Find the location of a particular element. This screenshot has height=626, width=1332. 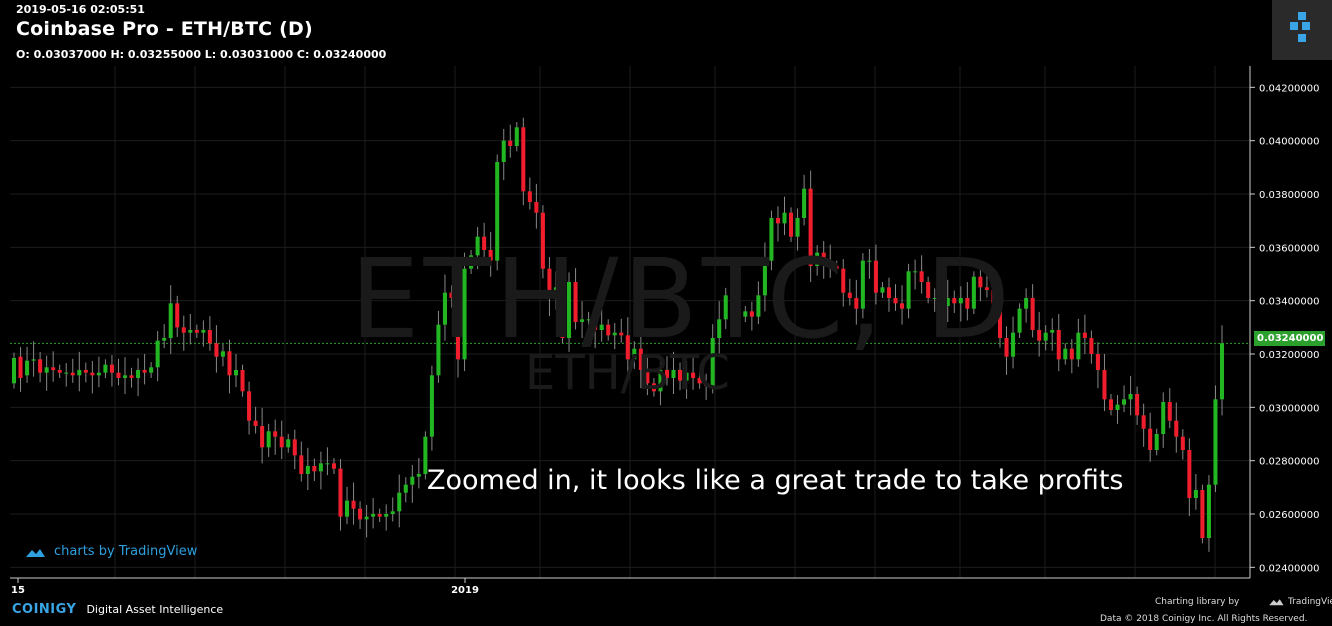

y-tick-label: 0.04200000 is located at coordinates (1289, 88).